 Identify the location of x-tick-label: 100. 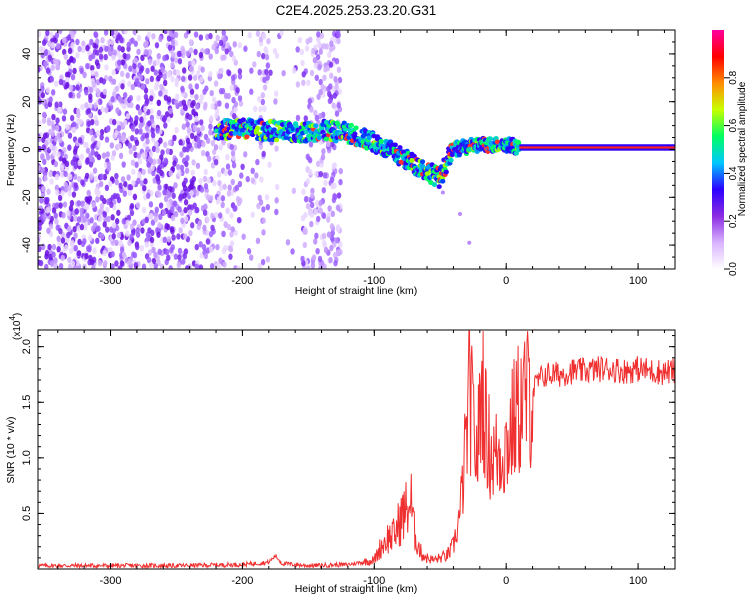
(638, 281).